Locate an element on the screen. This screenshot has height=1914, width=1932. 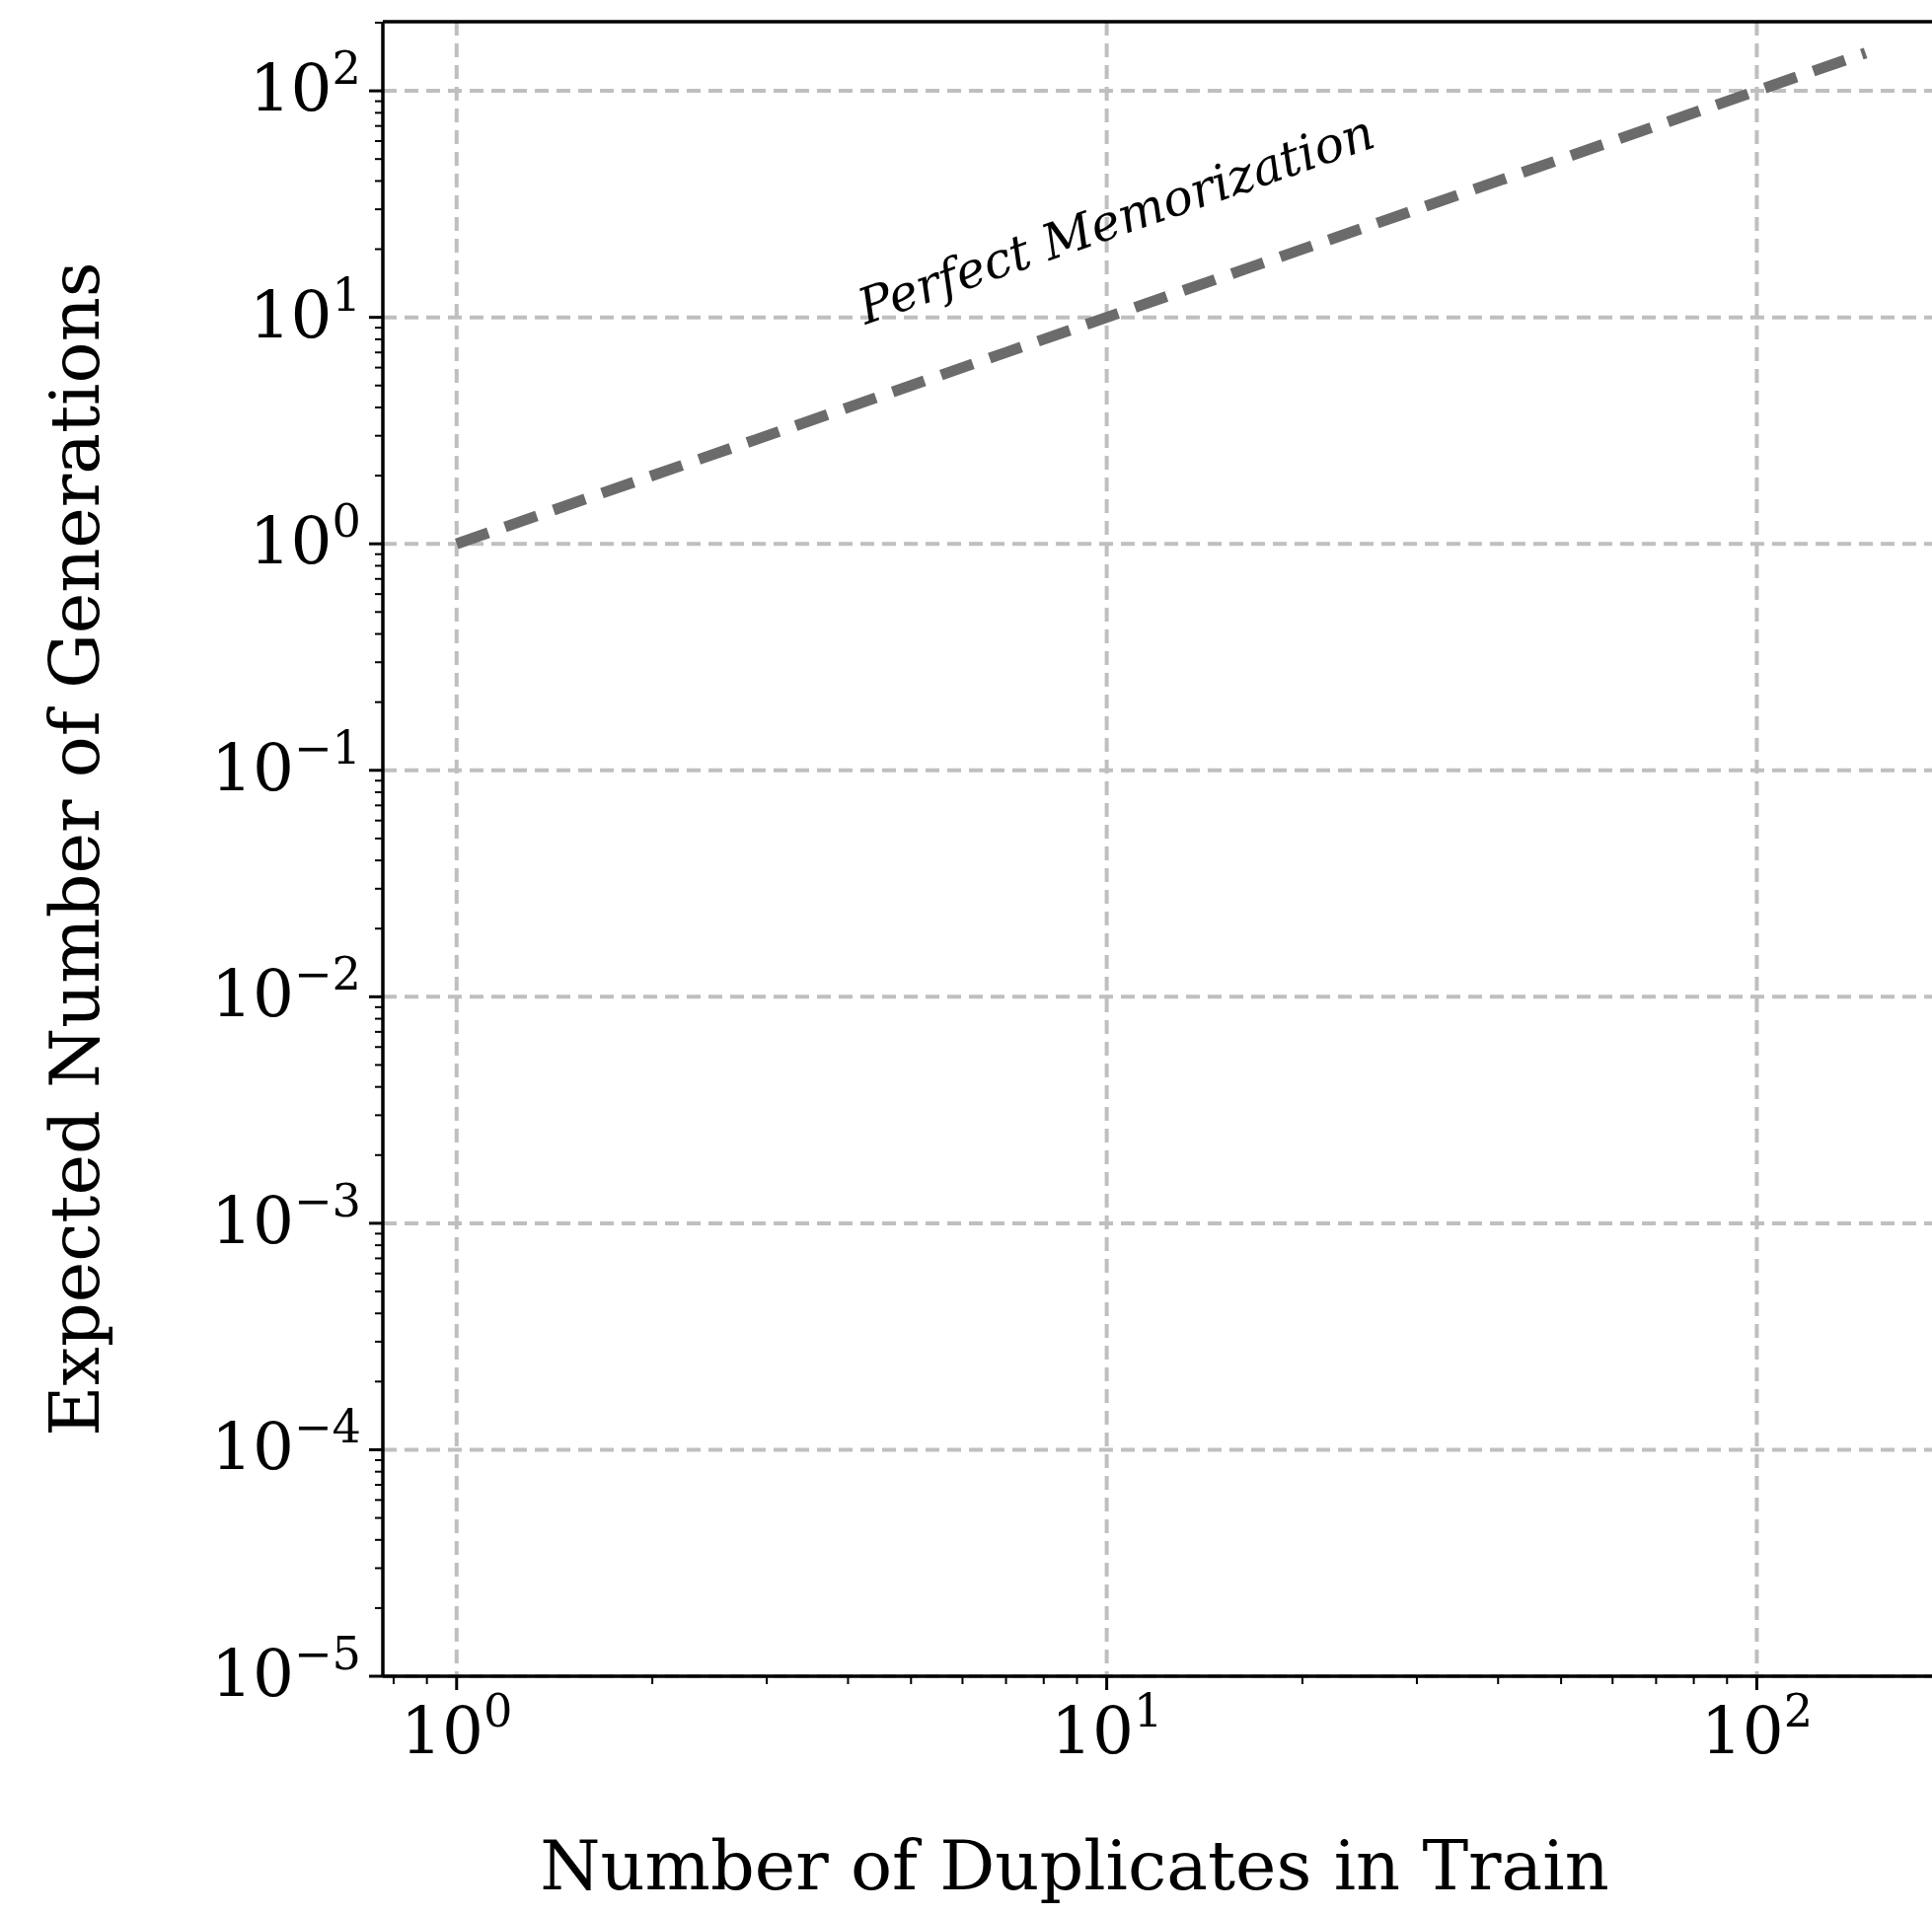
y-tick-label: 10$^{1}$ is located at coordinates (305, 310).